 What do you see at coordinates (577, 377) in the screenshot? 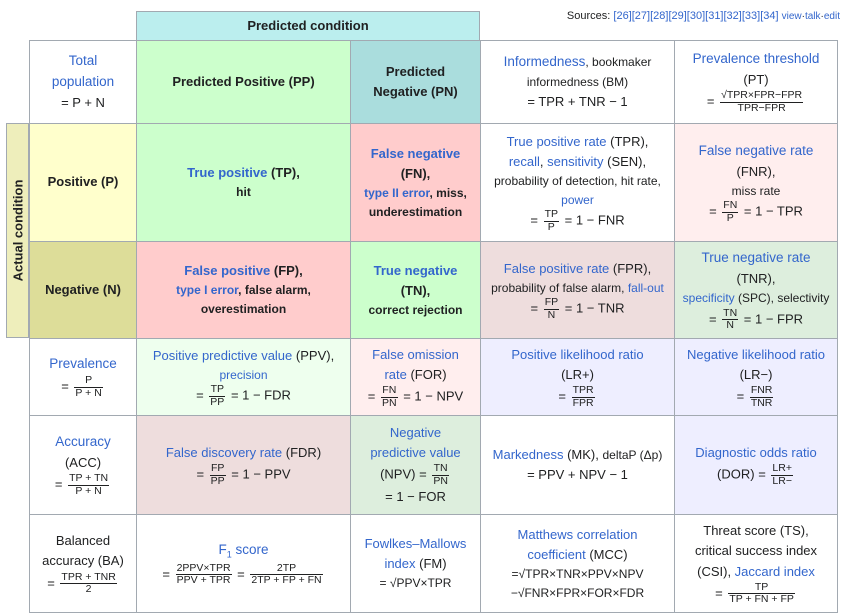
I see `positive-likelihood-ratio-cell: Positive likelihood ratio (LR+) = TPR FPR` at bounding box center [577, 377].